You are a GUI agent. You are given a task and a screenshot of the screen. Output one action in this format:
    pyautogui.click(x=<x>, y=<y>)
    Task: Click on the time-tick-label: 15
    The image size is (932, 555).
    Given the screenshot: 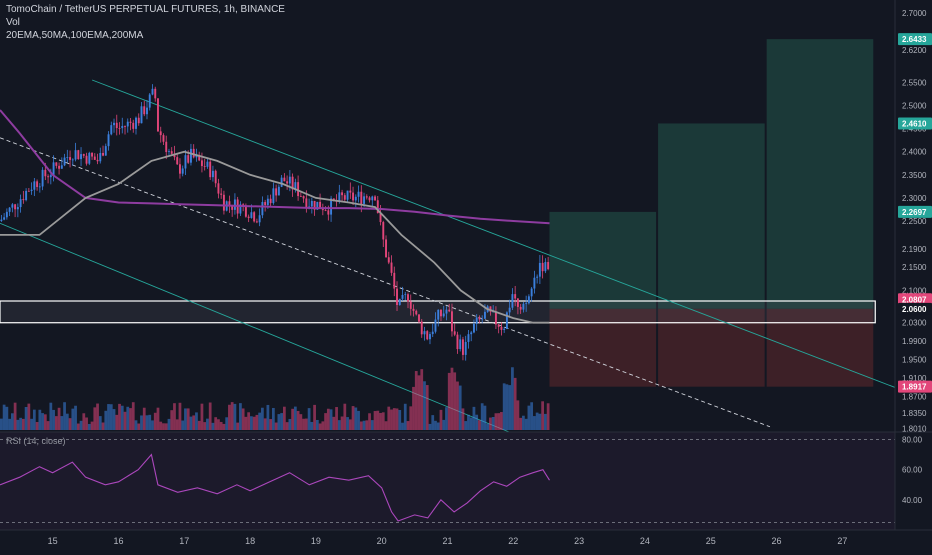 What is the action you would take?
    pyautogui.click(x=53, y=541)
    